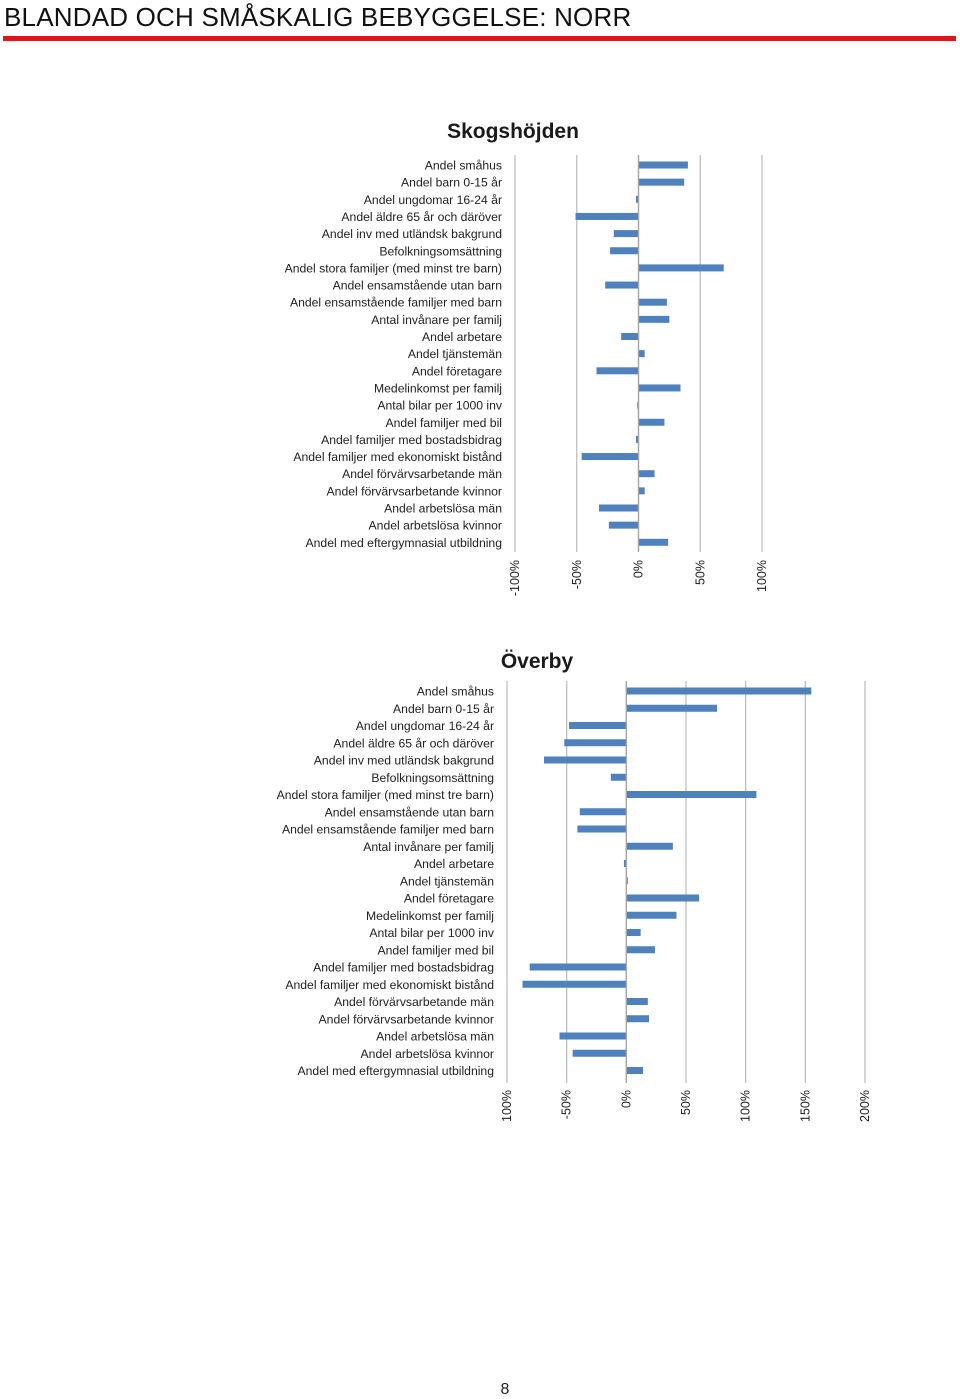 Image resolution: width=960 pixels, height=1399 pixels. What do you see at coordinates (513, 131) in the screenshot?
I see `chart-title: Skogshöjden` at bounding box center [513, 131].